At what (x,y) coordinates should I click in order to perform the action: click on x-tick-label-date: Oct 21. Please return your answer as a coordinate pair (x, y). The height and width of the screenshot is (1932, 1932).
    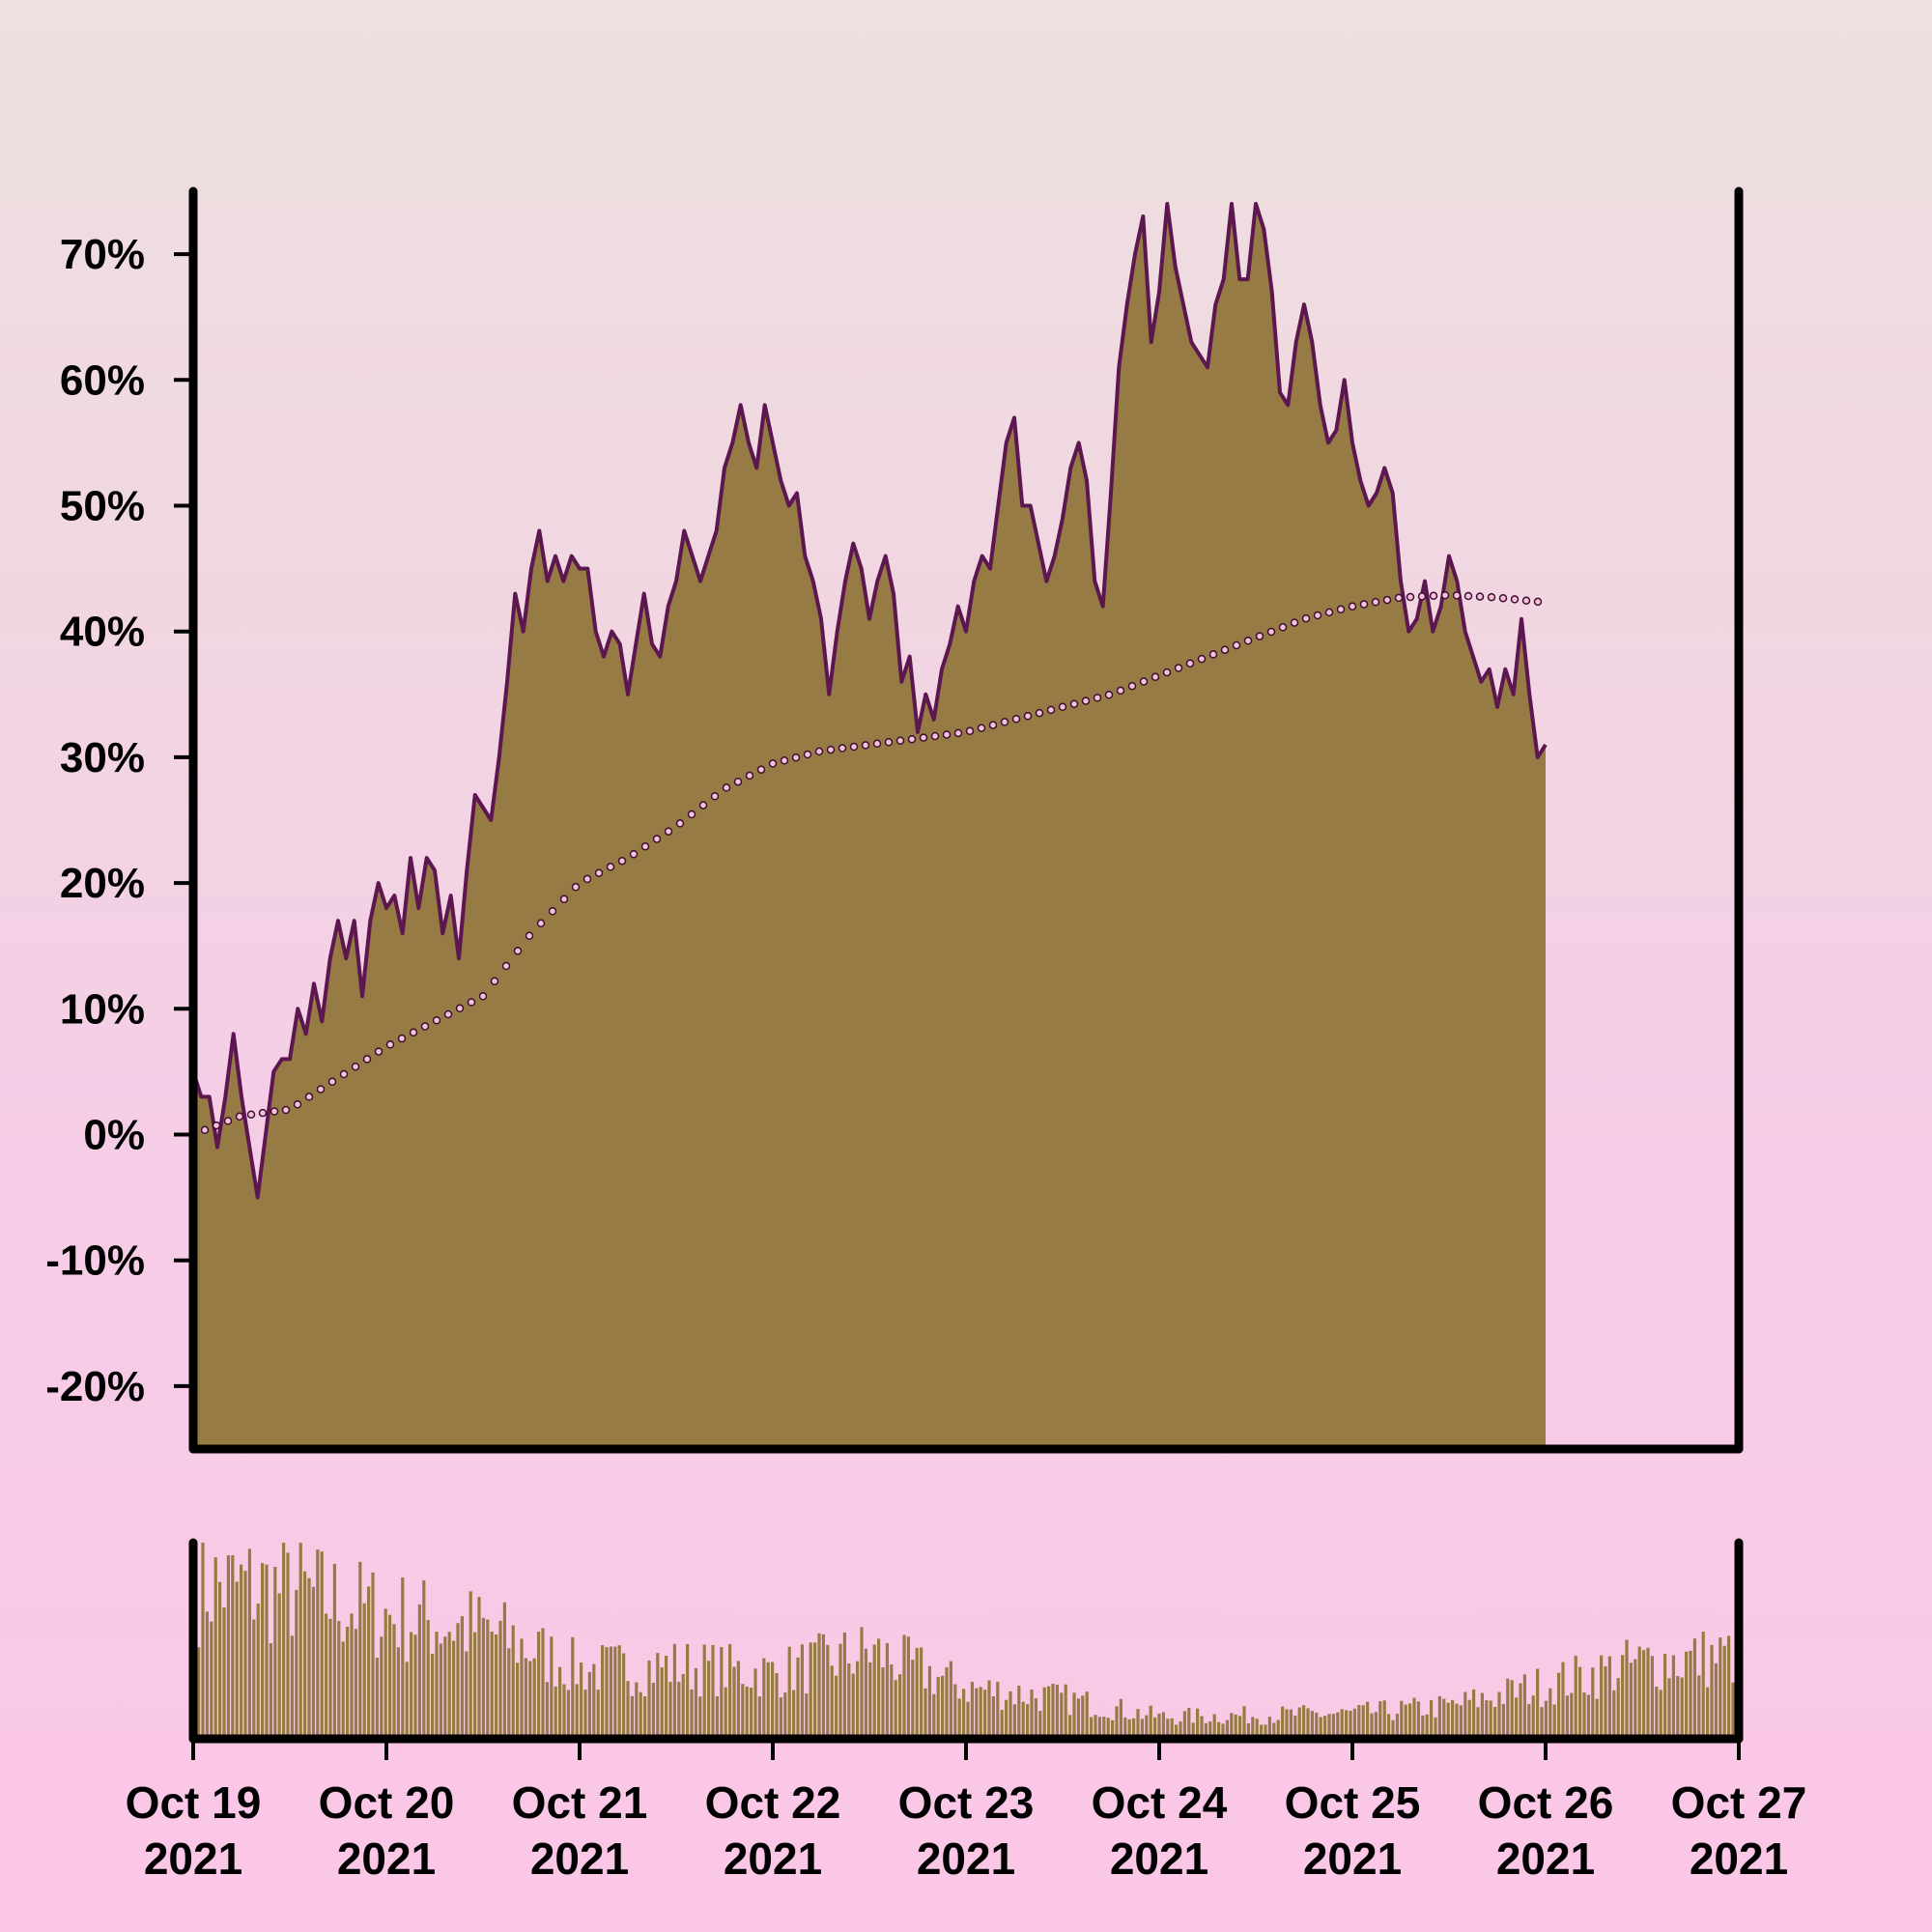
    Looking at the image, I should click on (580, 1802).